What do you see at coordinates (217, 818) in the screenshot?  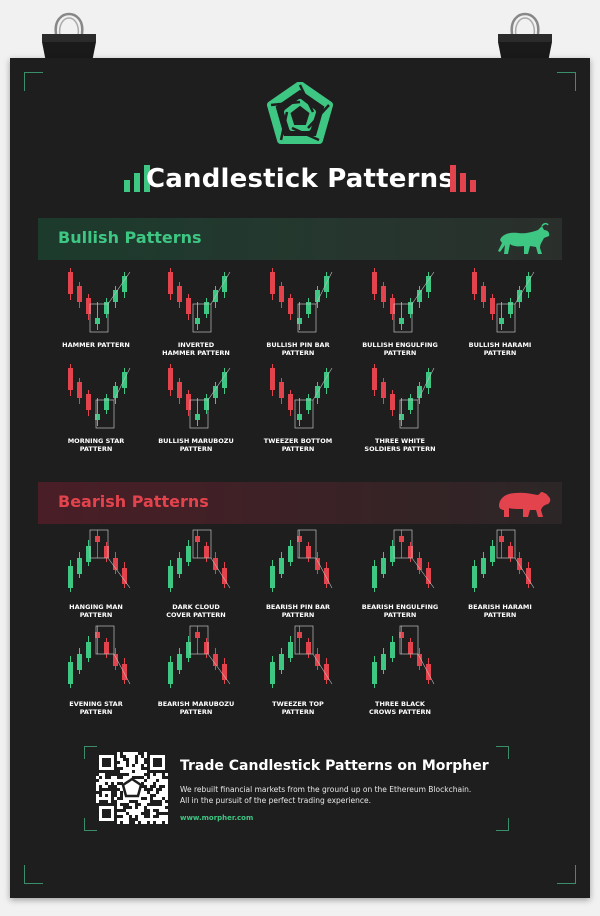 I see `footer-link: www.morpher.com` at bounding box center [217, 818].